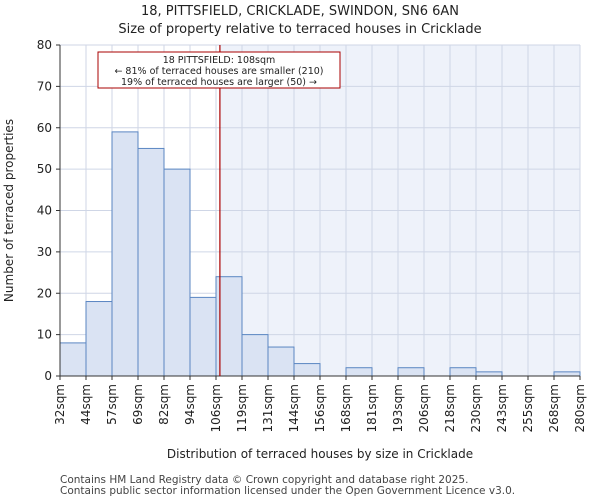 The height and width of the screenshot is (500, 600). What do you see at coordinates (346, 408) in the screenshot?
I see `x-tick-label: 168sqm` at bounding box center [346, 408].